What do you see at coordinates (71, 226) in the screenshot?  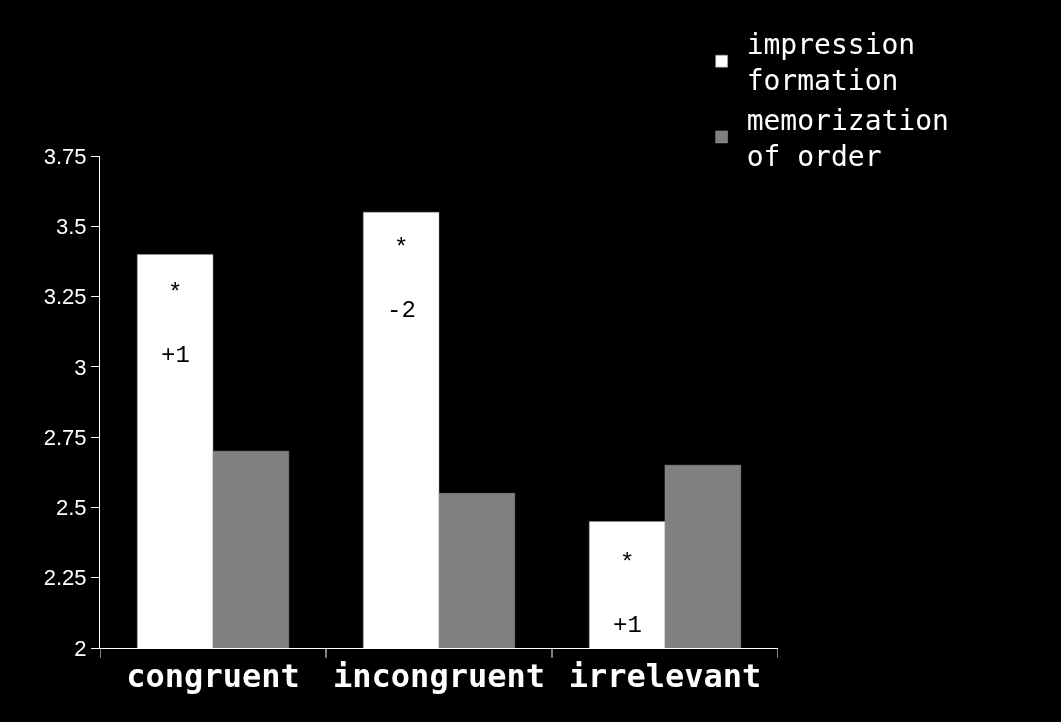 I see `y-tick-label: 3.5` at bounding box center [71, 226].